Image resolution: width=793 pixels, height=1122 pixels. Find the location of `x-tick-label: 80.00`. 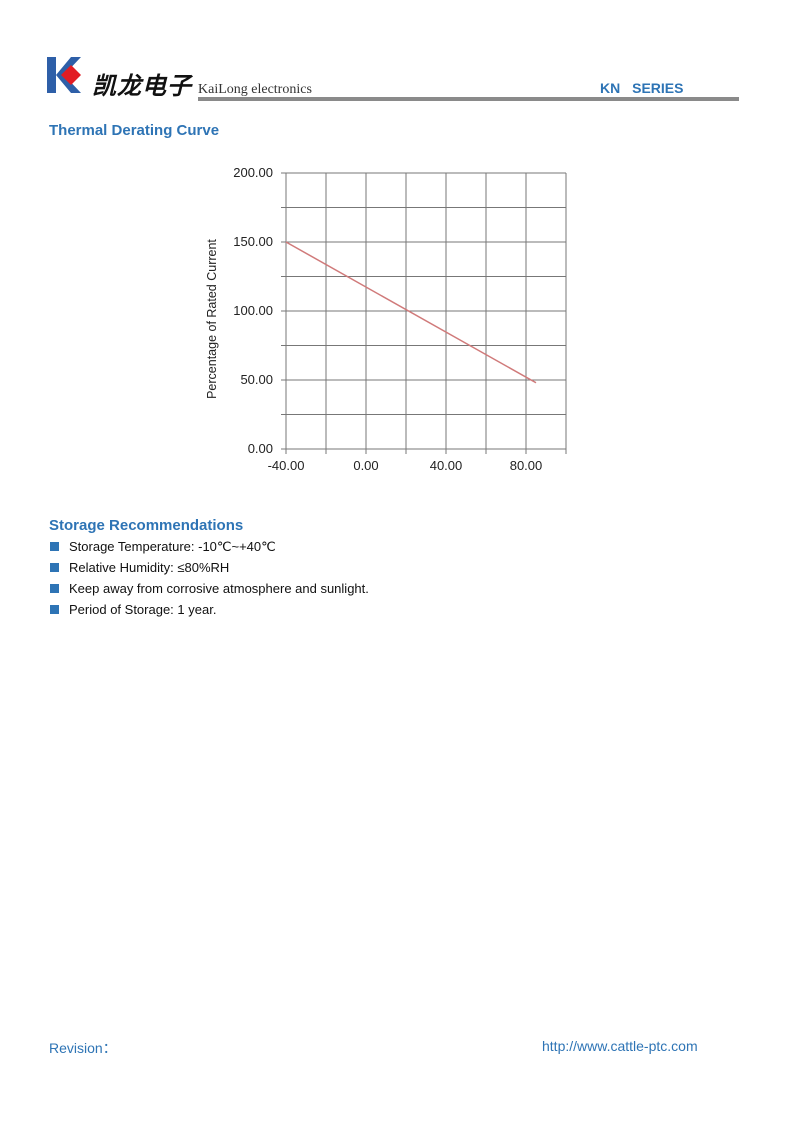

x-tick-label: 80.00 is located at coordinates (526, 465).